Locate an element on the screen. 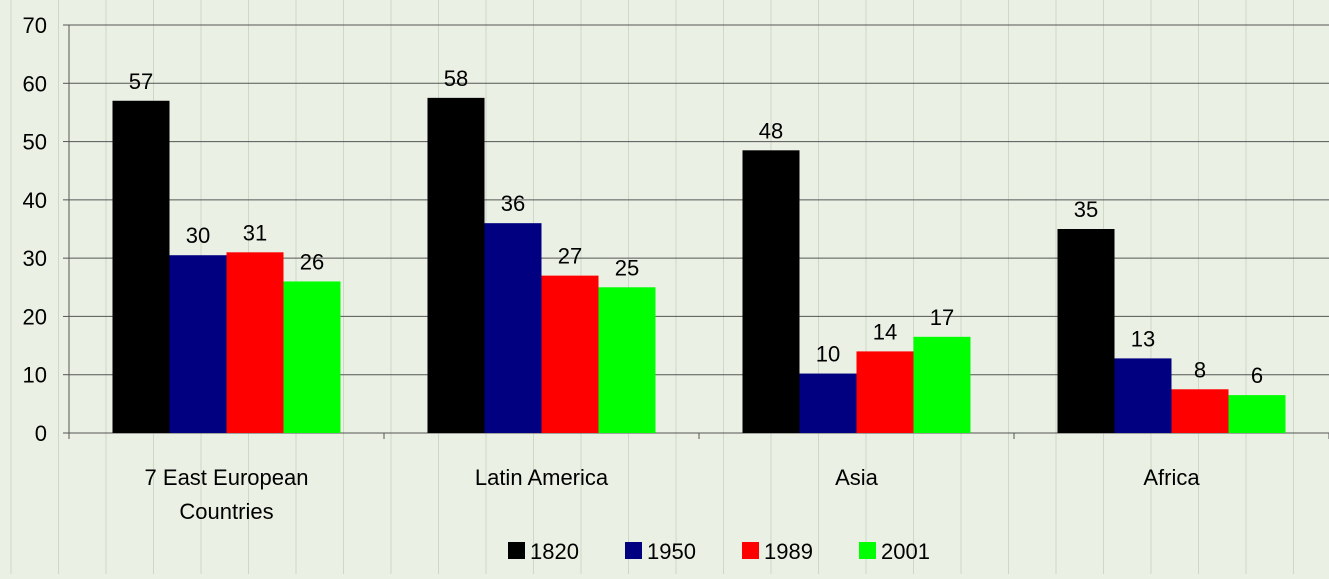 This screenshot has width=1329, height=579. legend-label: 1950 is located at coordinates (671, 551).